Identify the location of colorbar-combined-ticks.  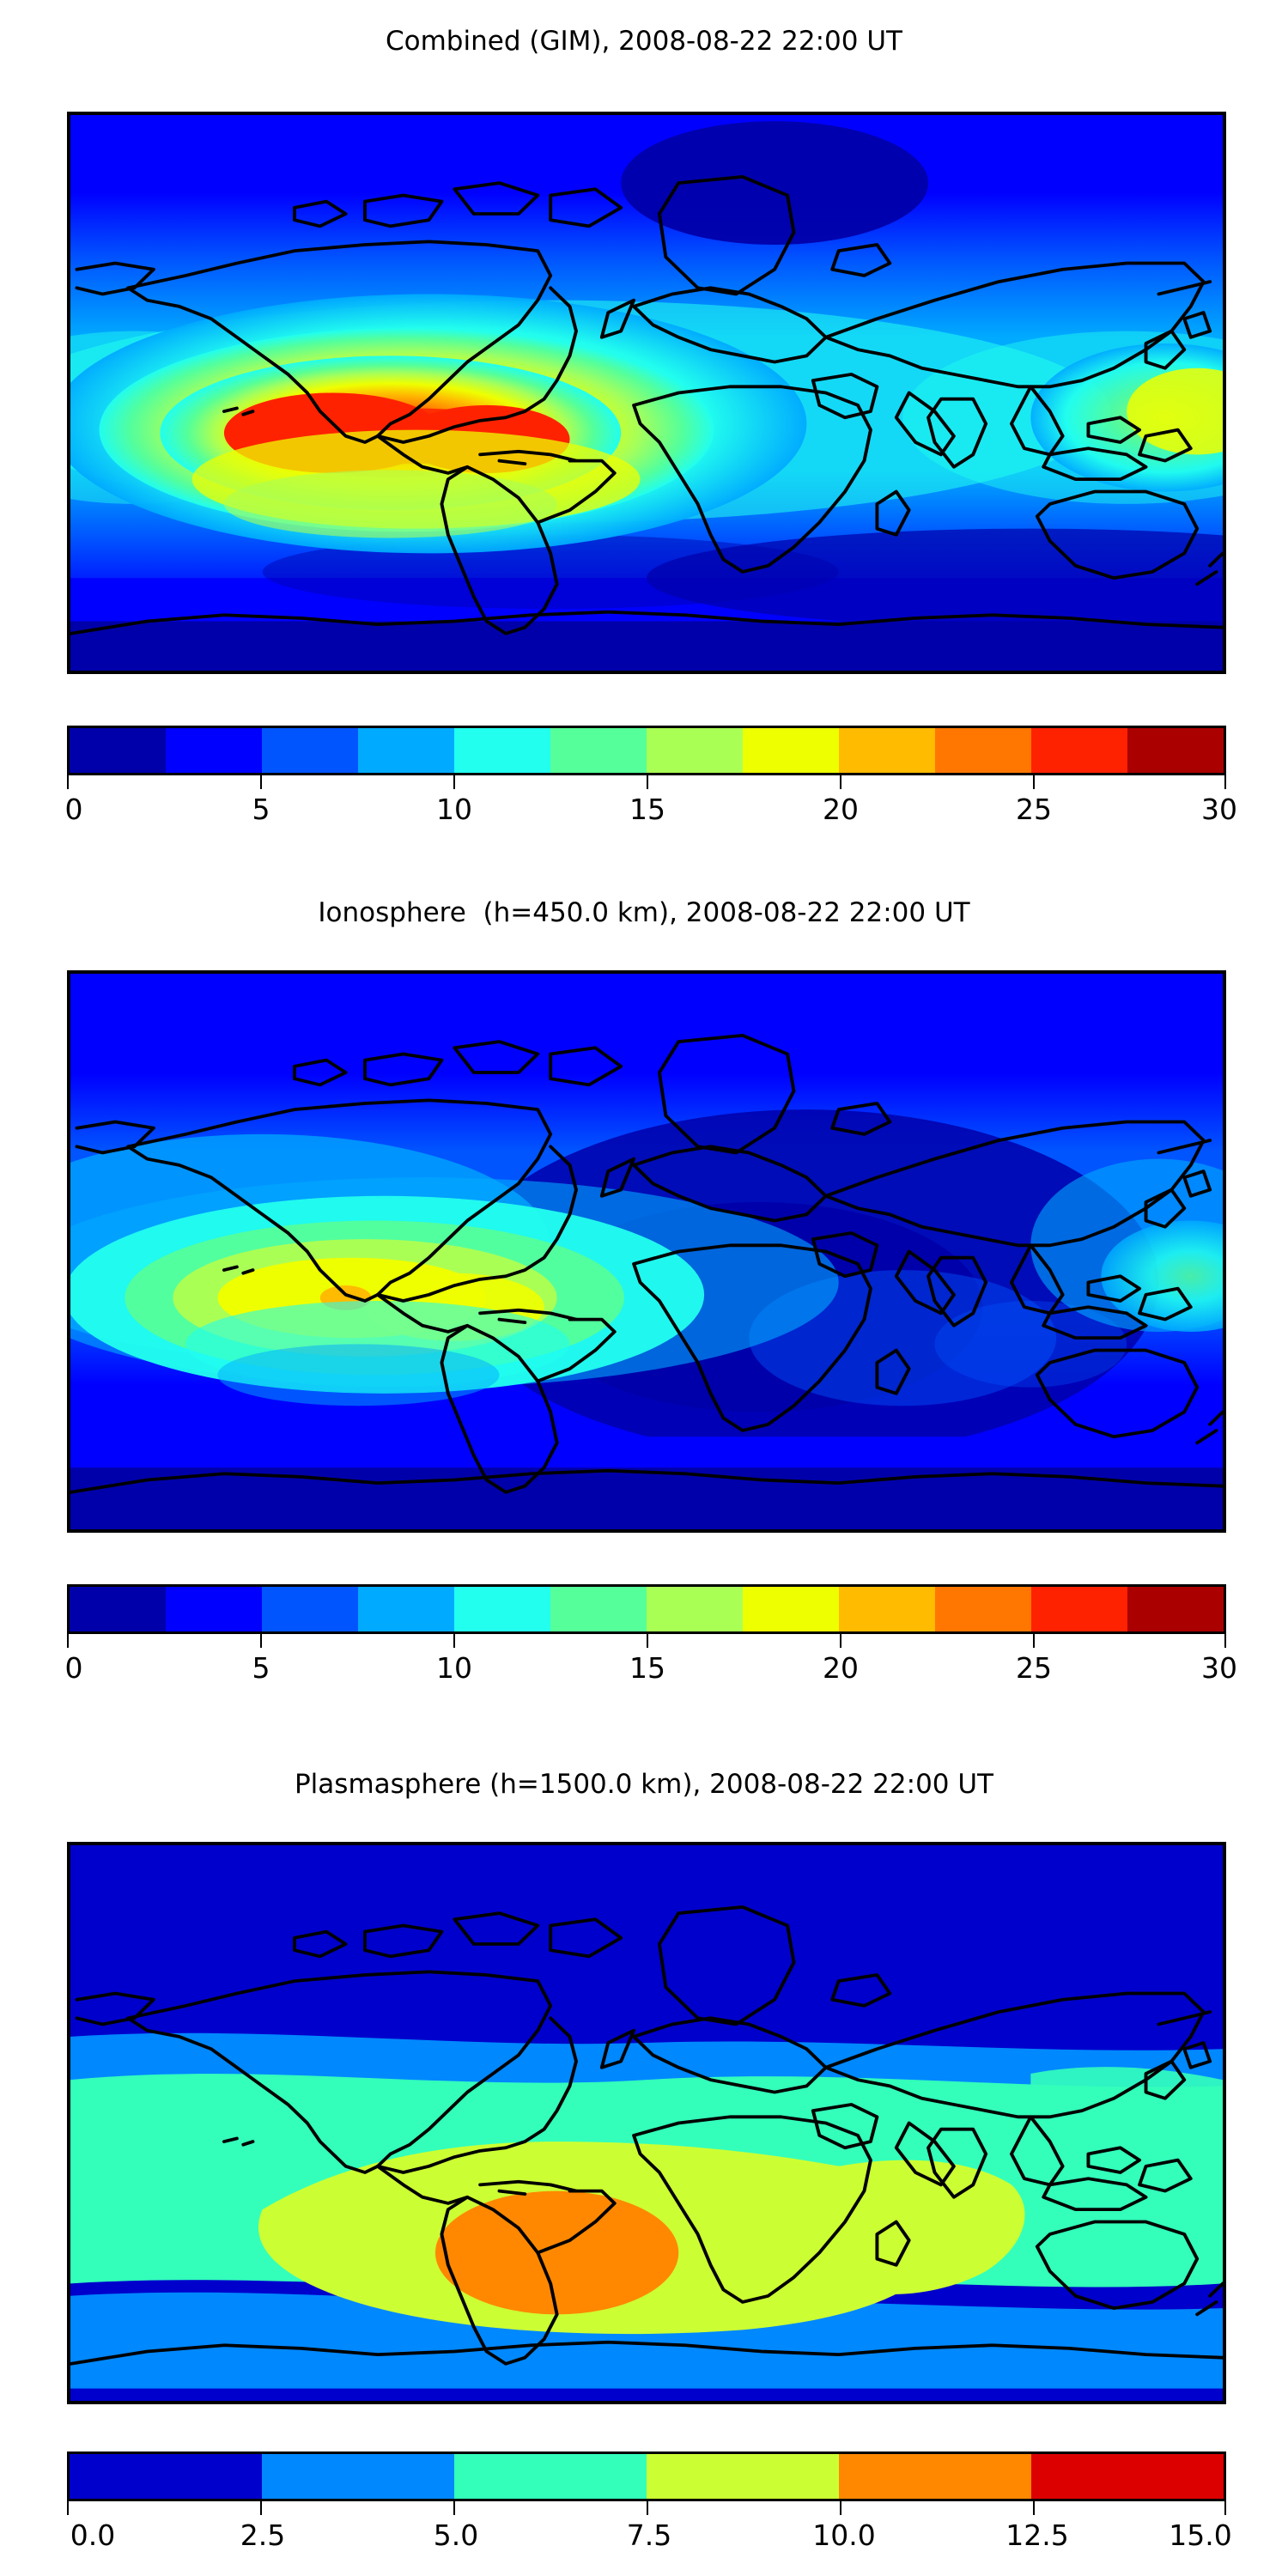
(647, 782).